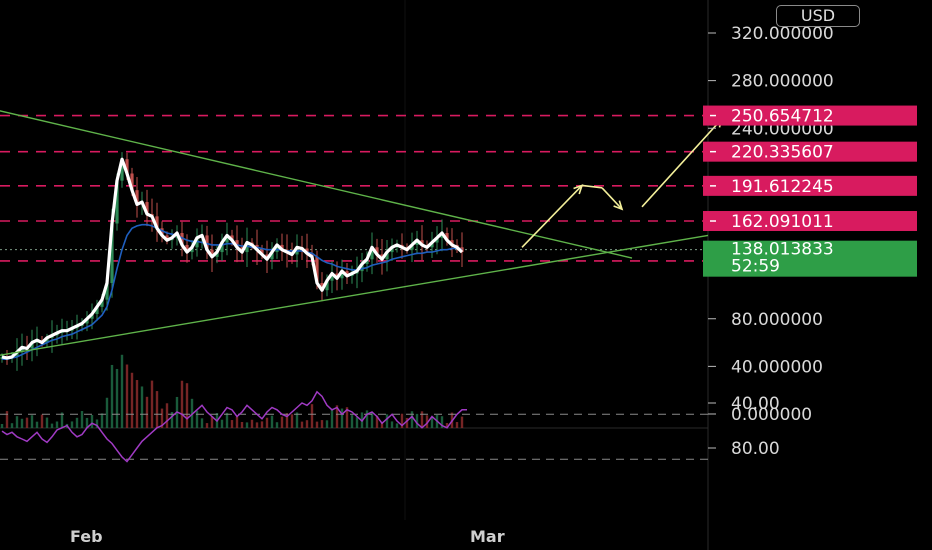 The image size is (932, 550). What do you see at coordinates (782, 187) in the screenshot?
I see `level-tag-label: 191.612245` at bounding box center [782, 187].